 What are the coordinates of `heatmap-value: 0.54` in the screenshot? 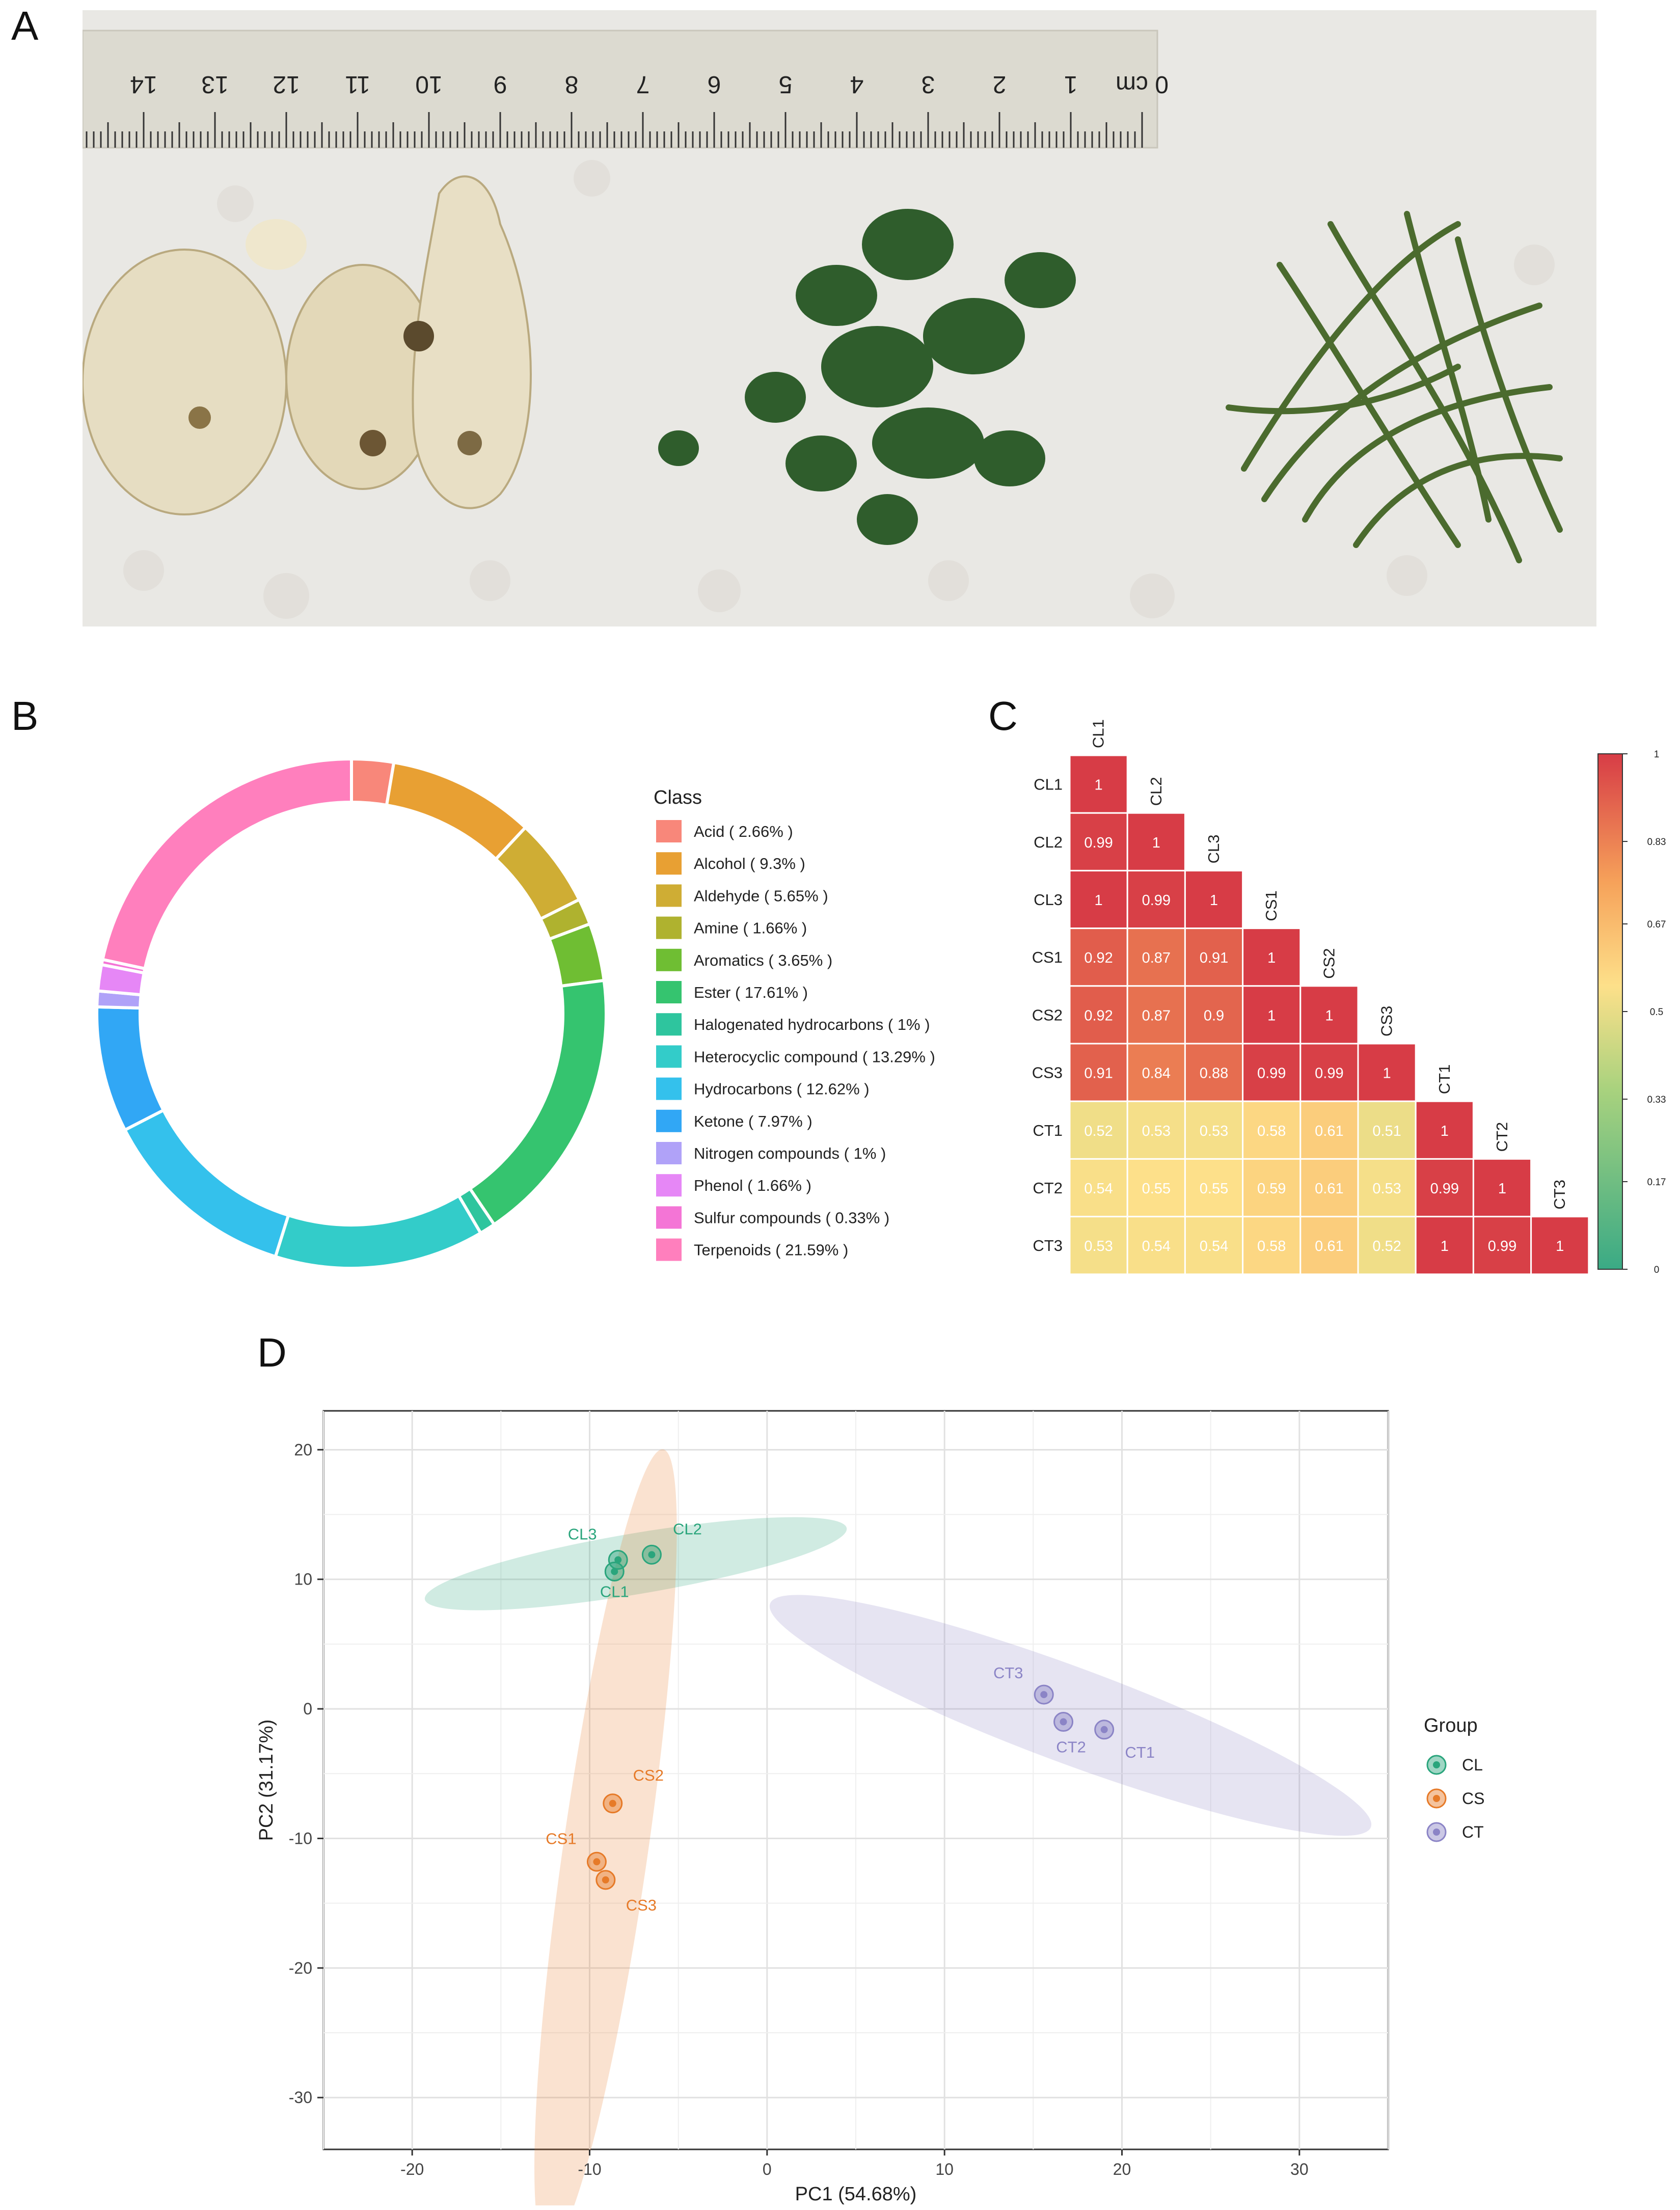 It's located at (1156, 1246).